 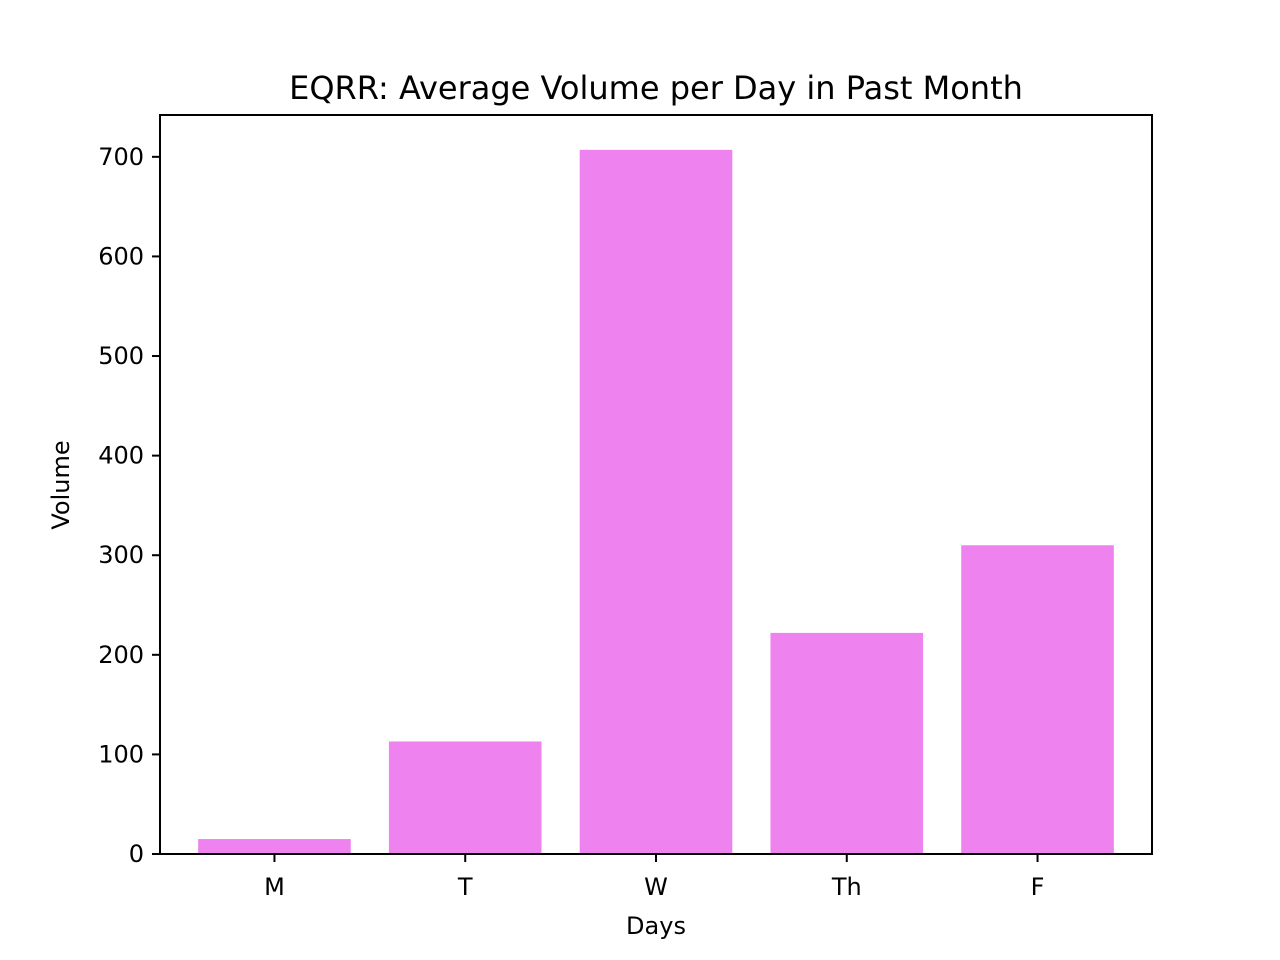 What do you see at coordinates (656, 887) in the screenshot?
I see `x-tick-label: W` at bounding box center [656, 887].